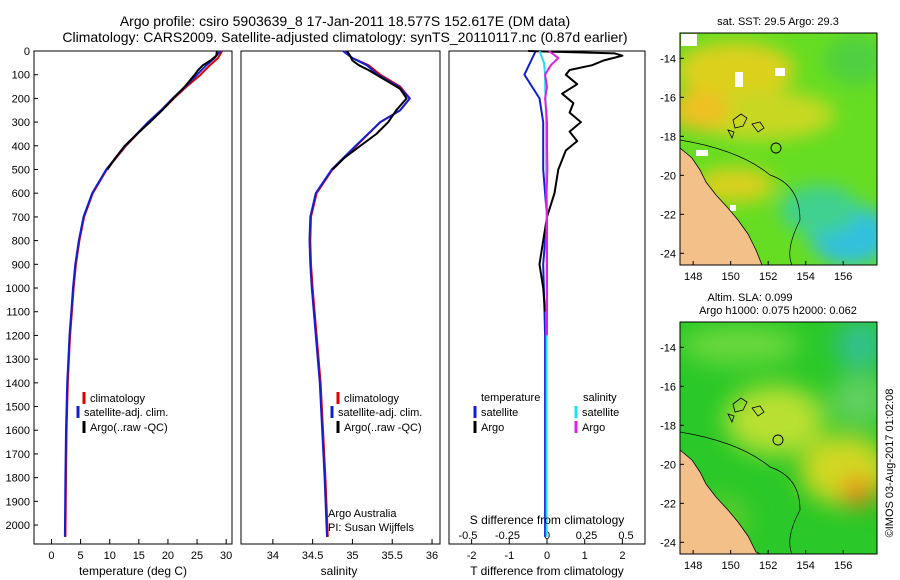 The width and height of the screenshot is (900, 580). Describe the element at coordinates (21, 147) in the screenshot. I see `depth-ytick-label: 400` at that location.